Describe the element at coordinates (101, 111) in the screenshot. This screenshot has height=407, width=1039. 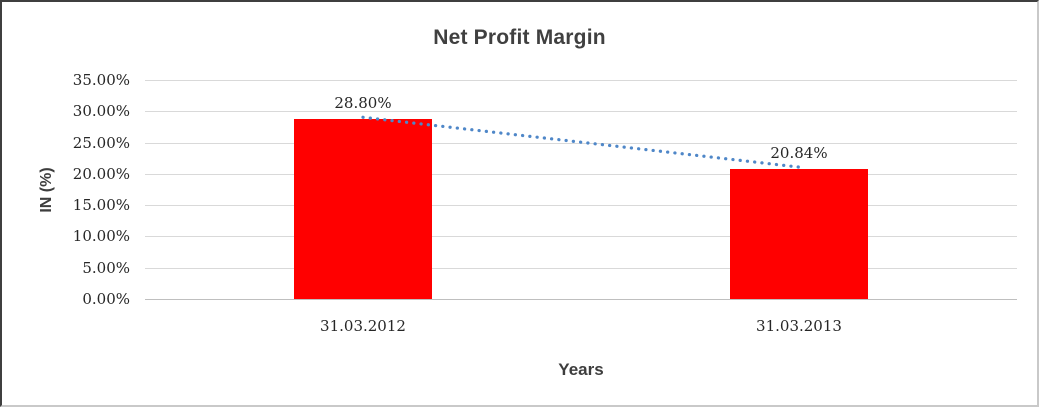
I see `y-tick-label: 30.00%` at that location.